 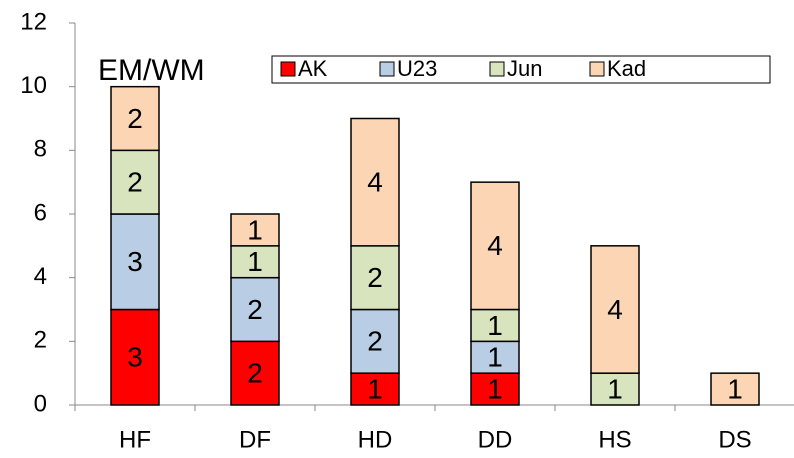 I want to click on chart-title: EM/WM, so click(x=151, y=70).